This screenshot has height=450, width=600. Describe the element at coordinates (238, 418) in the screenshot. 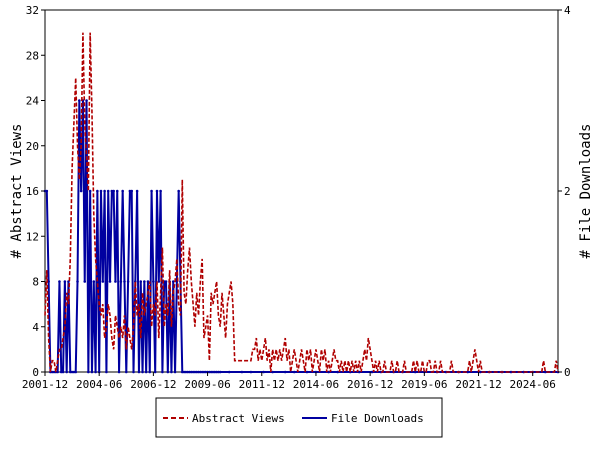

I see `legend-label-abstract-views: Abstract Views` at that location.